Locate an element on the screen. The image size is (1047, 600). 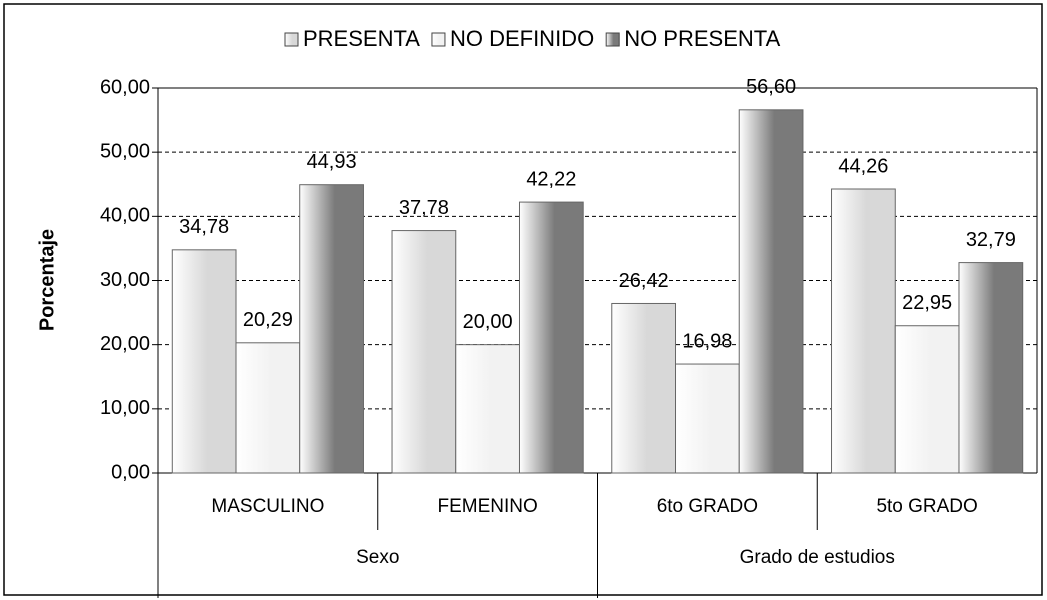
legend-label: NO DEFINIDO is located at coordinates (522, 38).